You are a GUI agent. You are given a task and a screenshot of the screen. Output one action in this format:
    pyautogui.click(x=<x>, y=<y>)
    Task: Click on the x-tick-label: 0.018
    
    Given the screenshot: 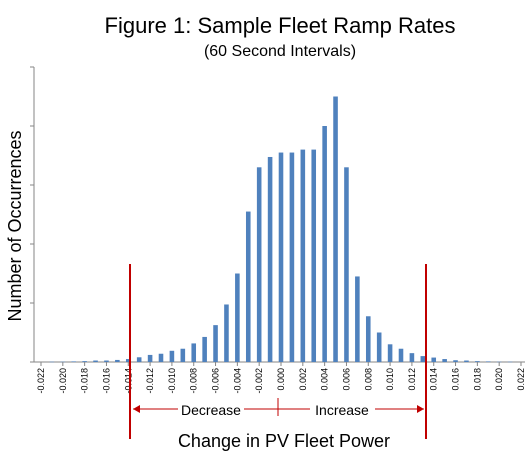 What is the action you would take?
    pyautogui.click(x=477, y=379)
    